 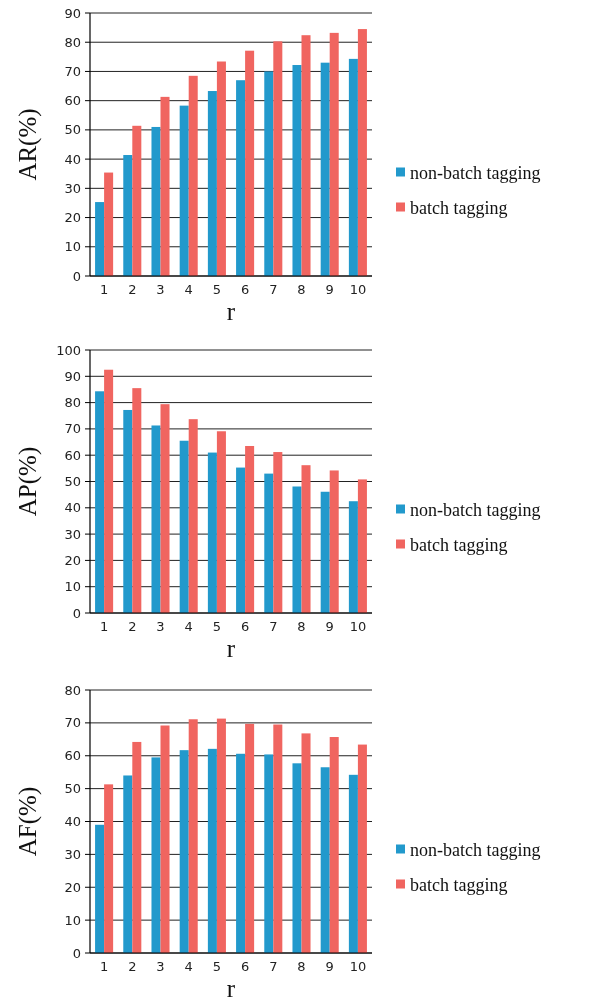 What do you see at coordinates (68, 350) in the screenshot?
I see `y-tick-label: 100` at bounding box center [68, 350].